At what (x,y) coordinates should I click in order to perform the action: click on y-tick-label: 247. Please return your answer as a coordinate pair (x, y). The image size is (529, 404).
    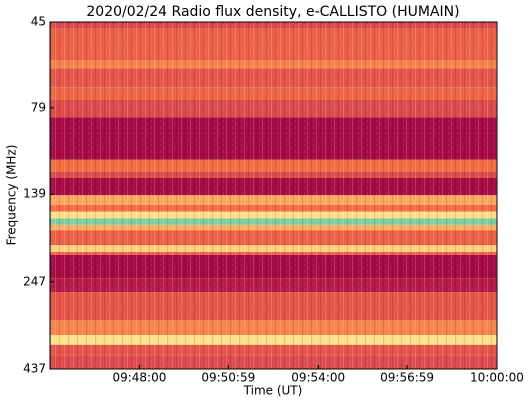
    Looking at the image, I should click on (34, 281).